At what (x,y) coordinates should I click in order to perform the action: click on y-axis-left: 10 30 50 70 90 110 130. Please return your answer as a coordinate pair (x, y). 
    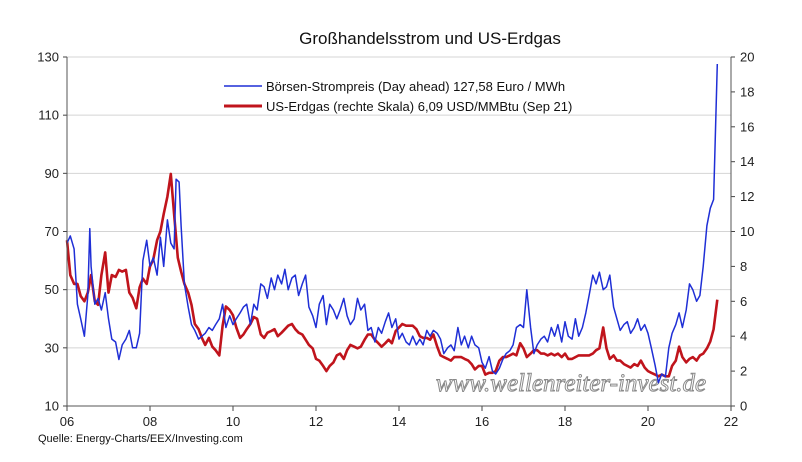
    Looking at the image, I should click on (52, 232).